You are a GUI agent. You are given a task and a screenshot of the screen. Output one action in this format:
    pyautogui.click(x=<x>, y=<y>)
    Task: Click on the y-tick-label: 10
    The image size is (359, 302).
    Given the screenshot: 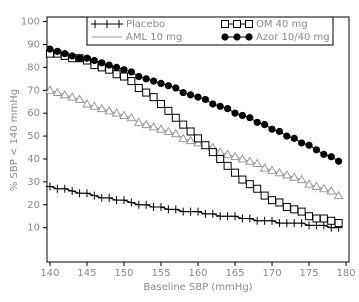 What is the action you would take?
    pyautogui.click(x=33, y=228)
    